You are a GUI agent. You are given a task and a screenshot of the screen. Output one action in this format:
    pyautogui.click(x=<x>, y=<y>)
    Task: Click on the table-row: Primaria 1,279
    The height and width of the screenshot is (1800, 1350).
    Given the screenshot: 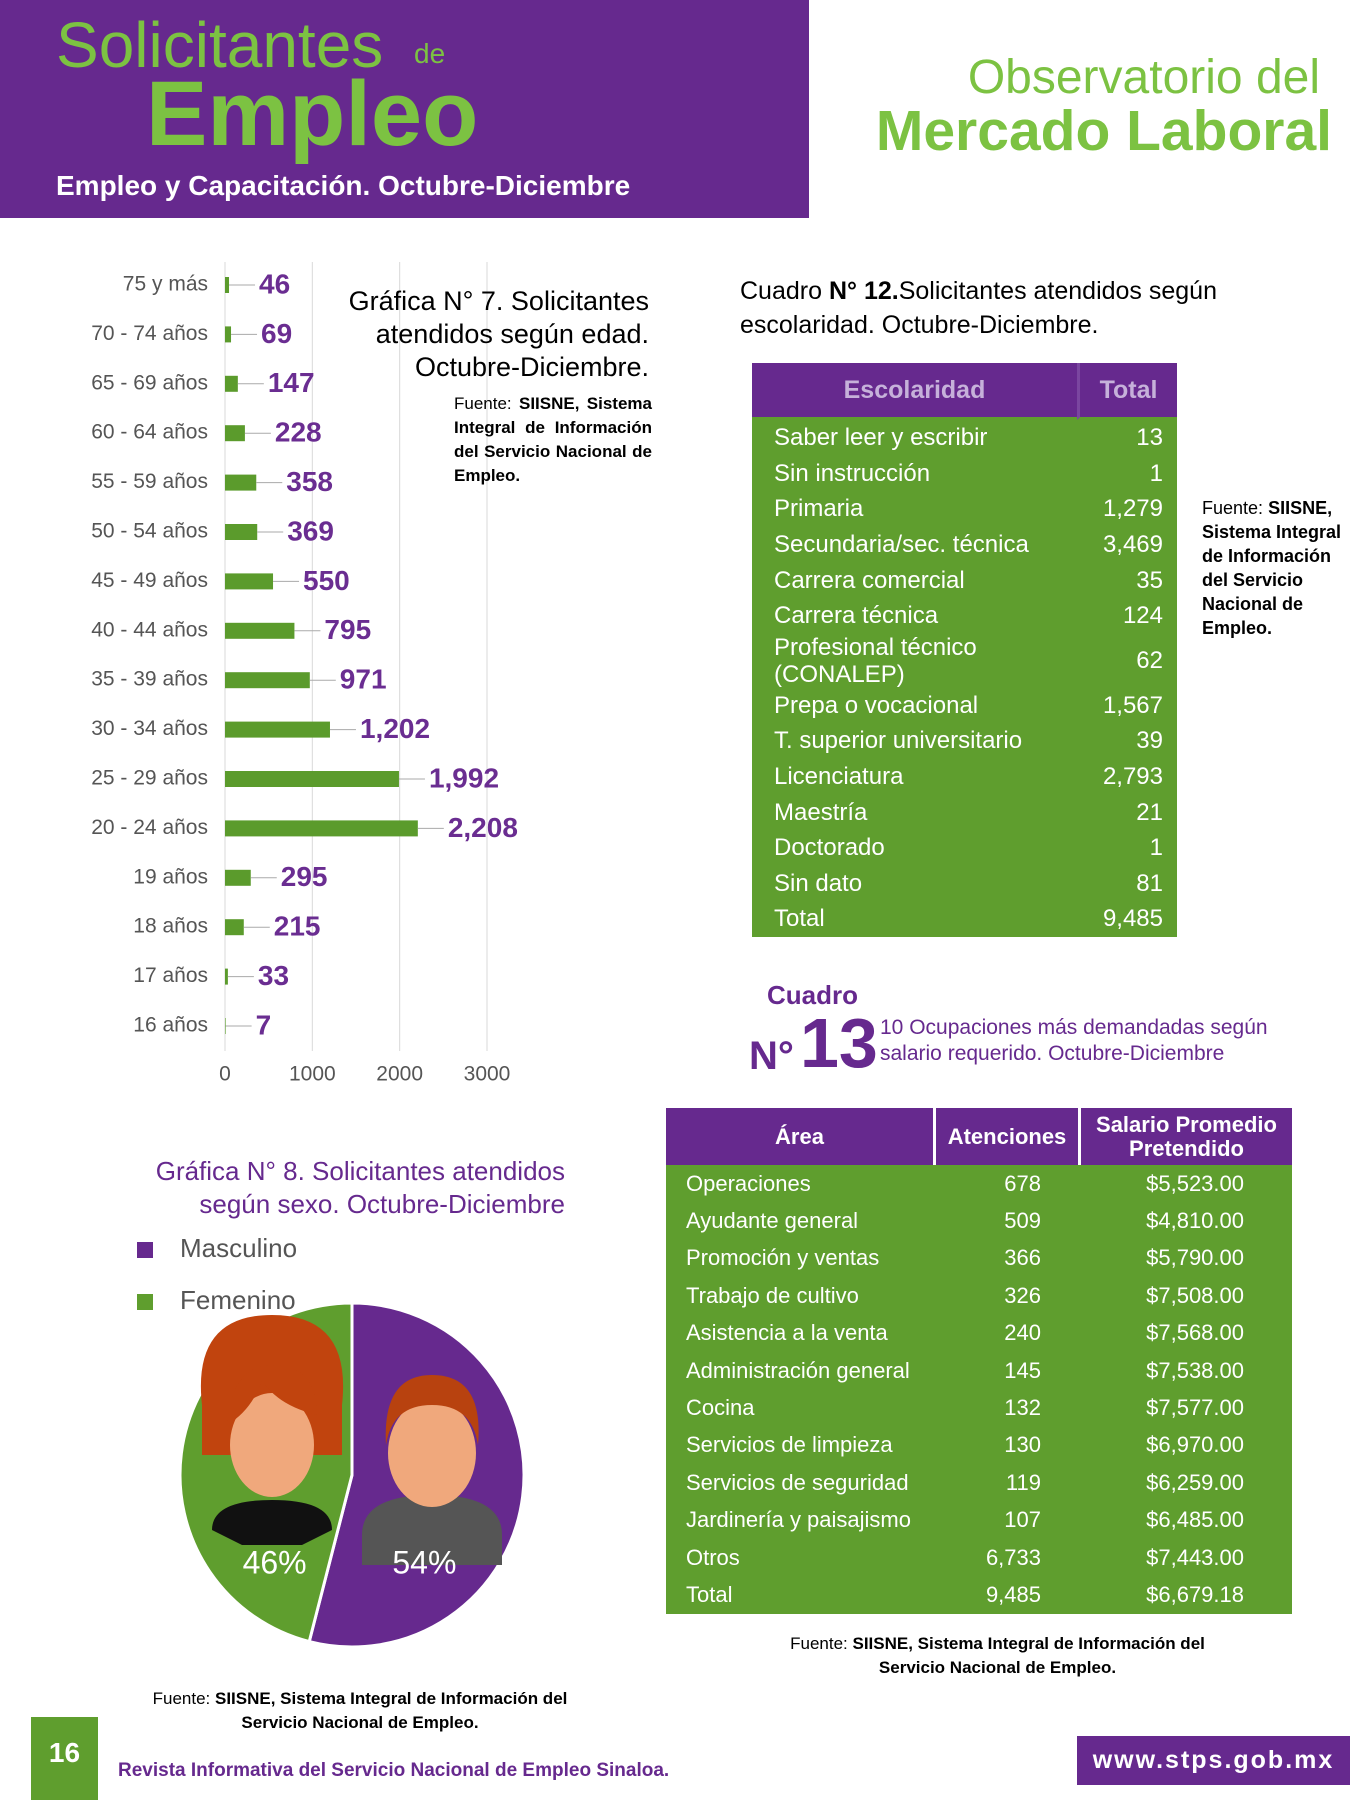 What is the action you would take?
    pyautogui.click(x=964, y=509)
    